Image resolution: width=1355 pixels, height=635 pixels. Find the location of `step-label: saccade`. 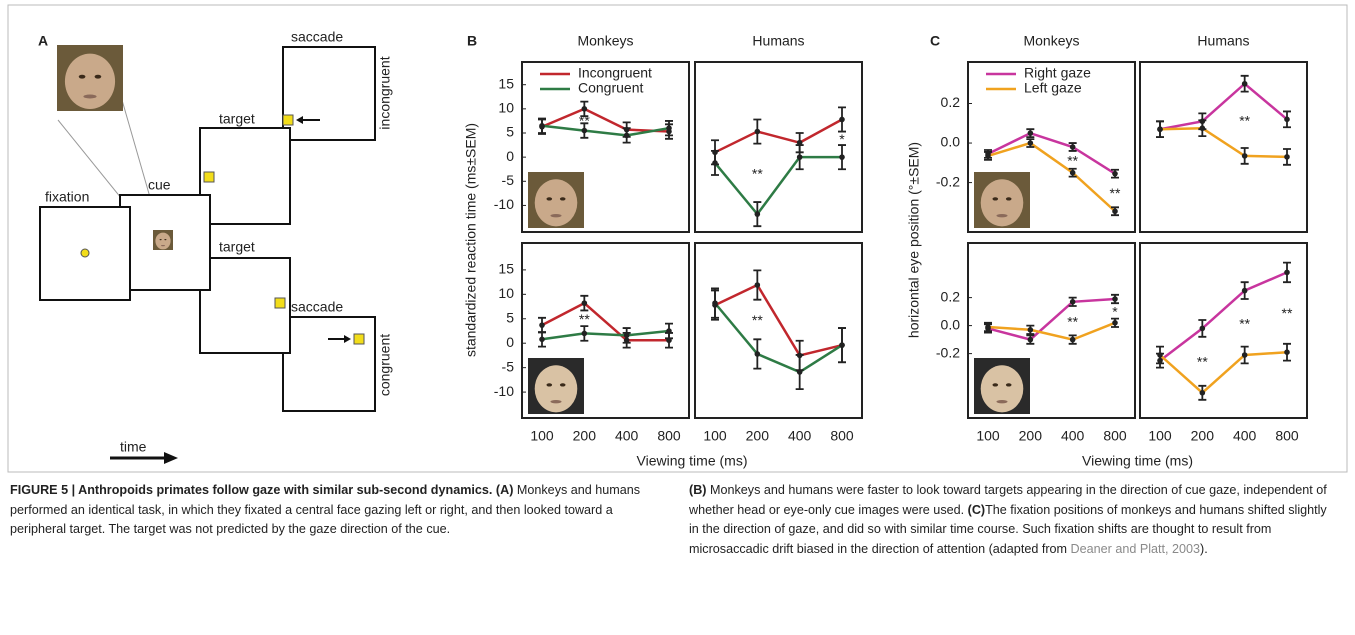

step-label: saccade is located at coordinates (317, 307).